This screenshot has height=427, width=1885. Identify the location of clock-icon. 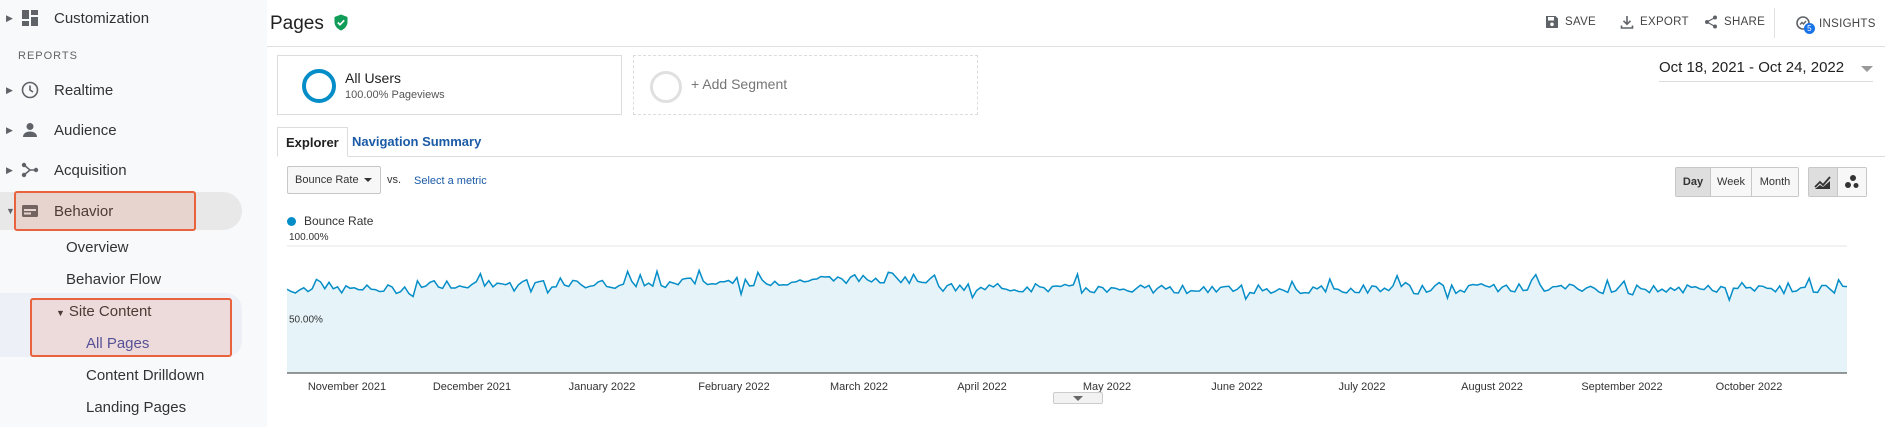
(30, 90).